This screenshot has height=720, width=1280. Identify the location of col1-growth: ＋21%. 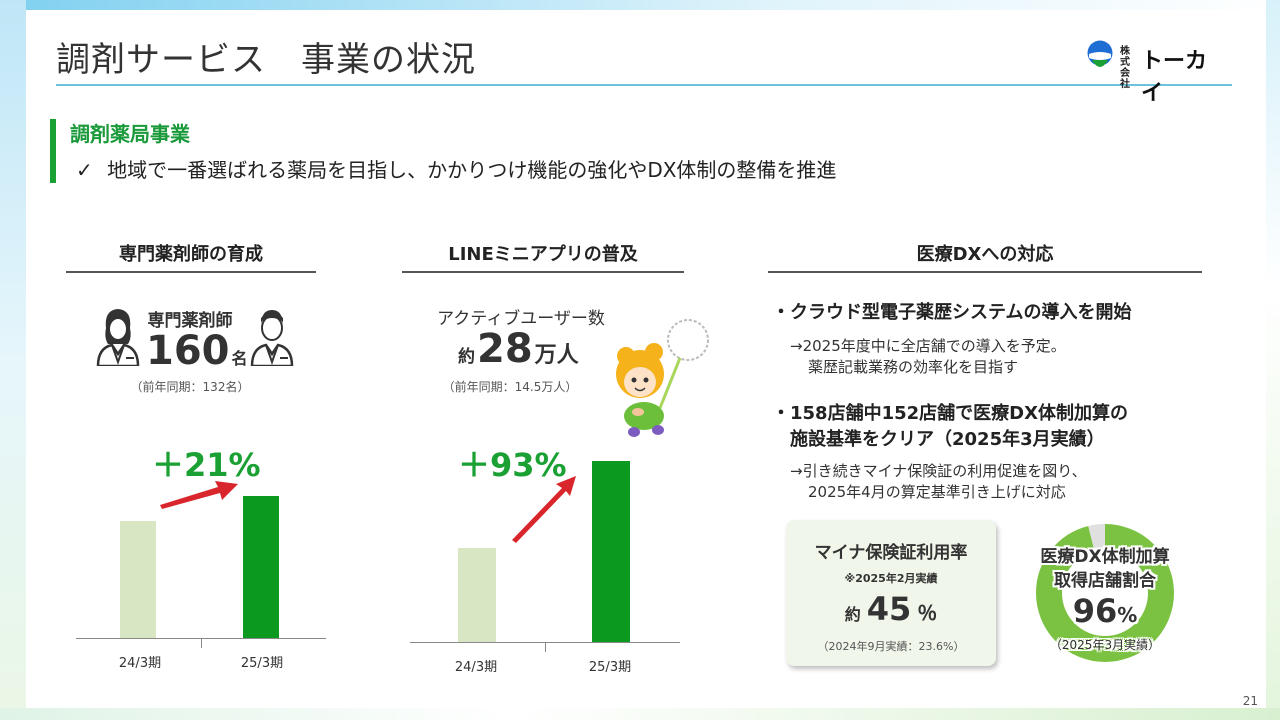
(206, 465).